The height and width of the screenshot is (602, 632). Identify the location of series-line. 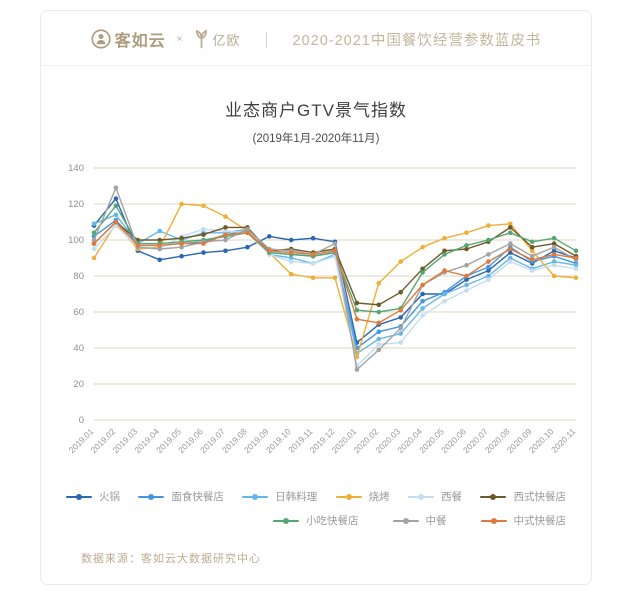
(335, 272).